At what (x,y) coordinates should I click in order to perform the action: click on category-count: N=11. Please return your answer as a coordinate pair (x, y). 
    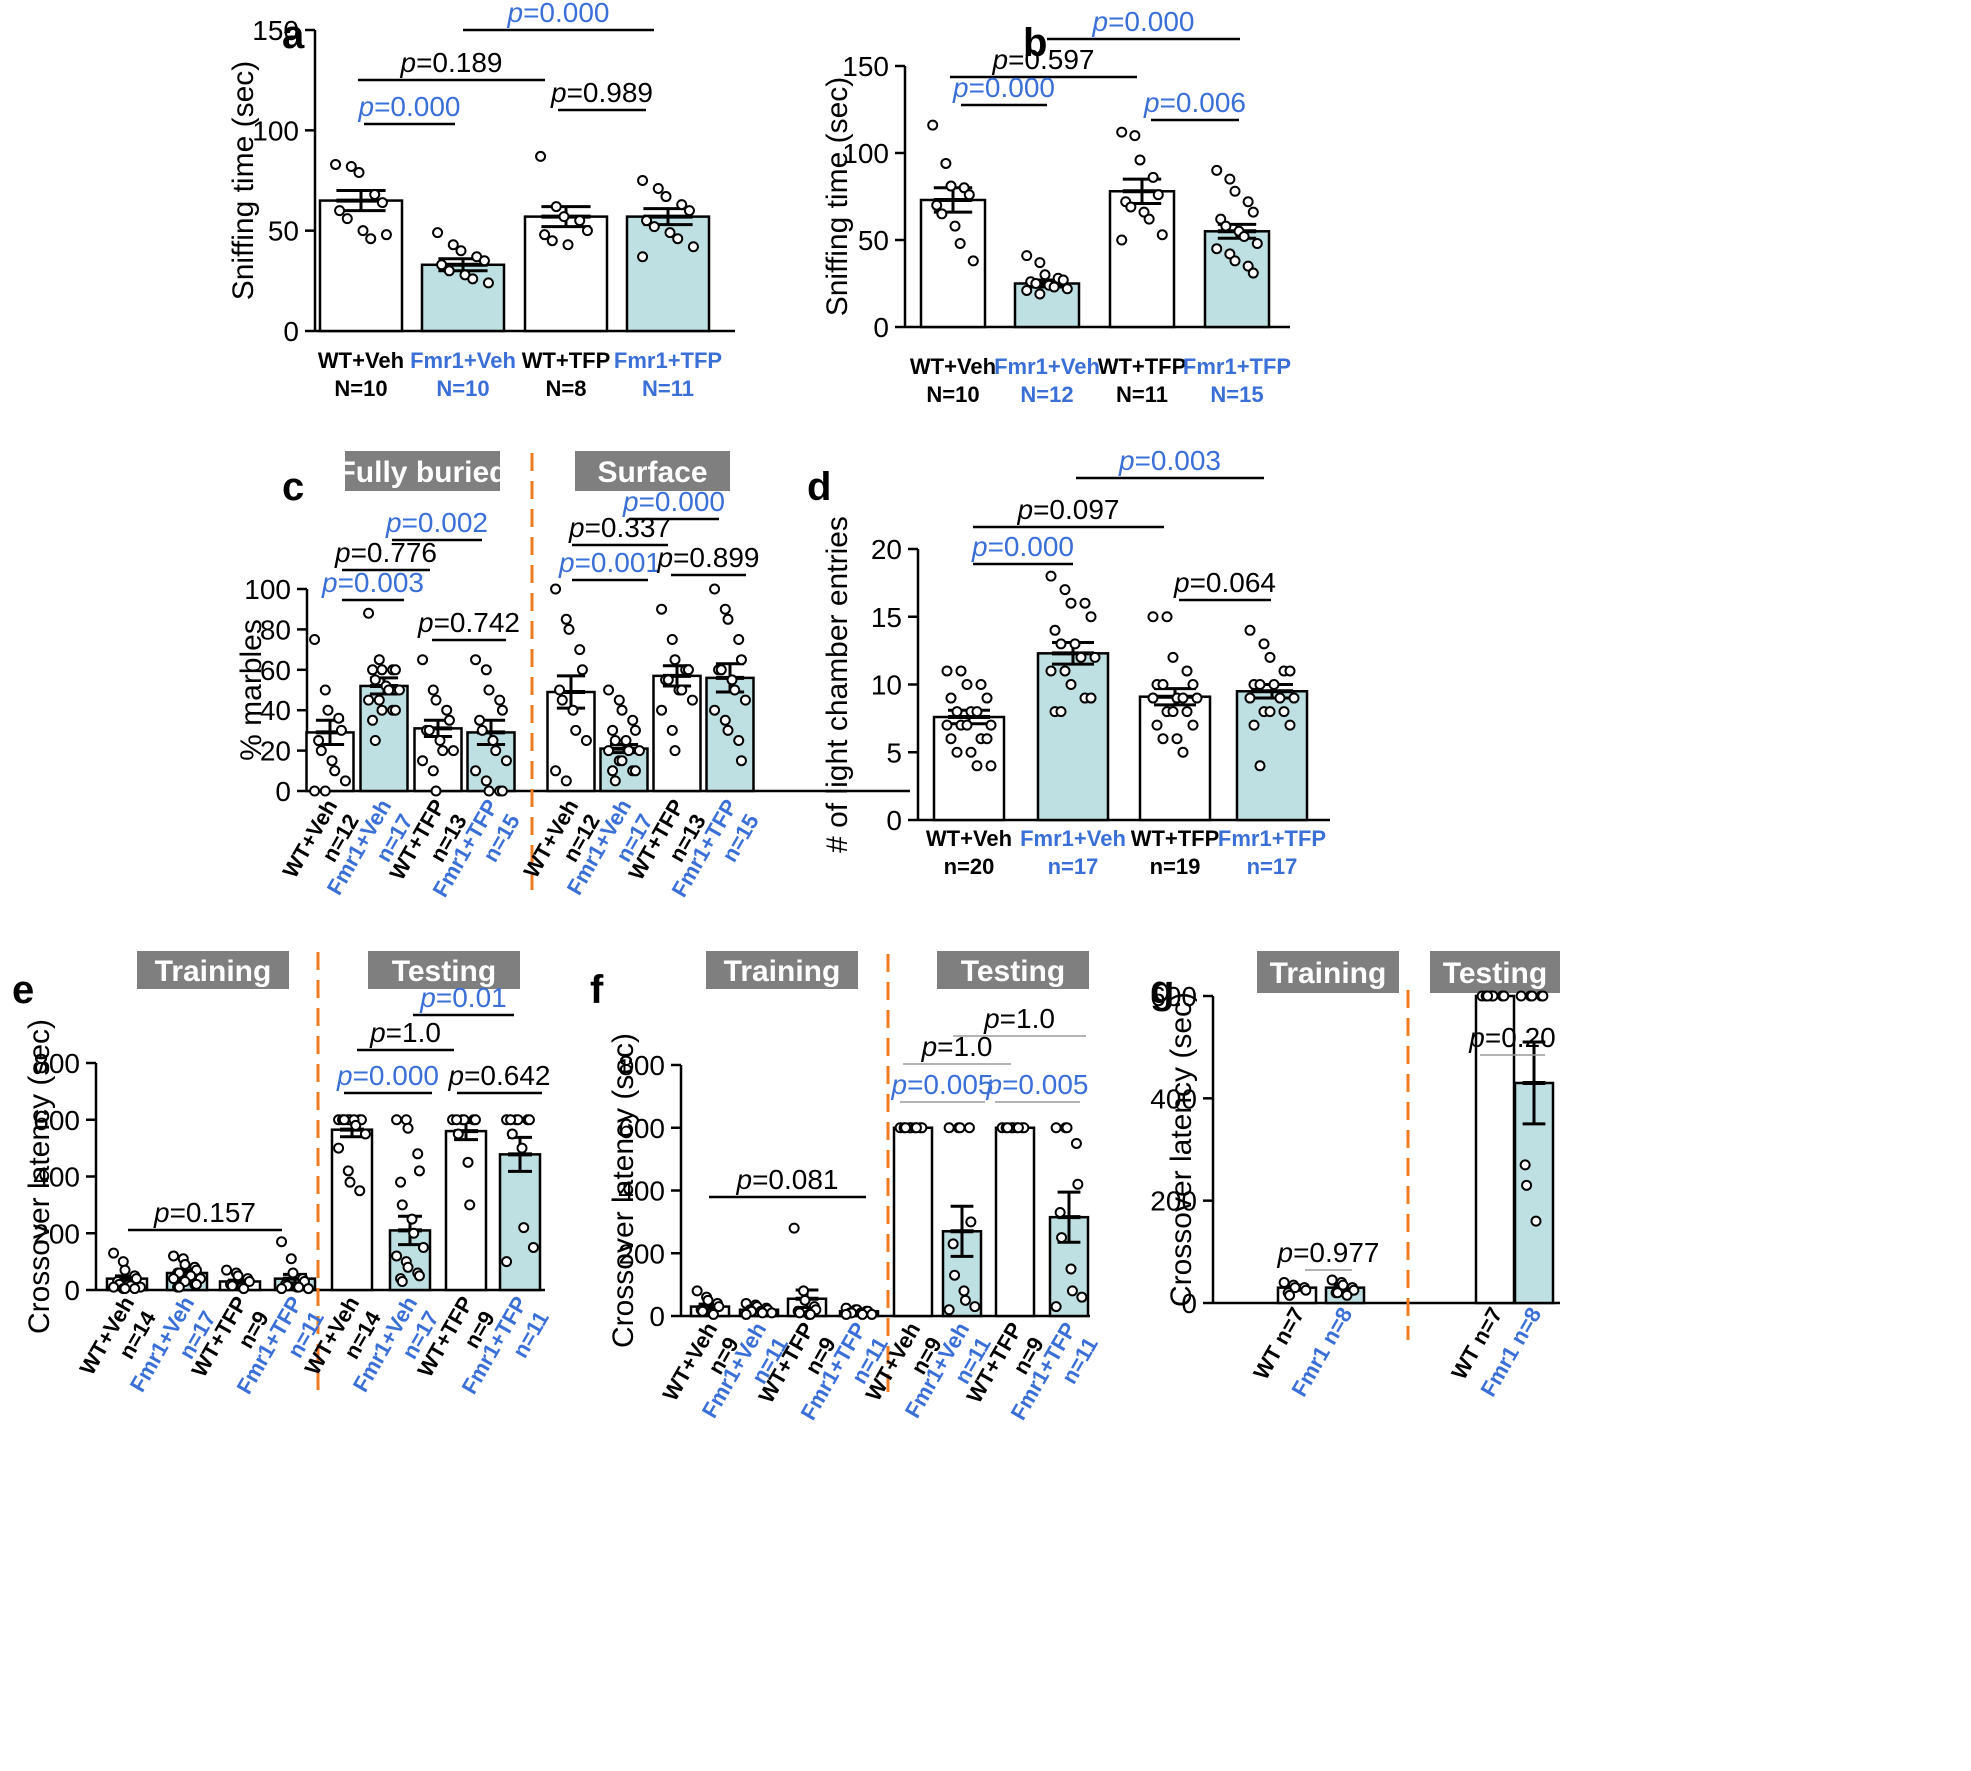
    Looking at the image, I should click on (1142, 394).